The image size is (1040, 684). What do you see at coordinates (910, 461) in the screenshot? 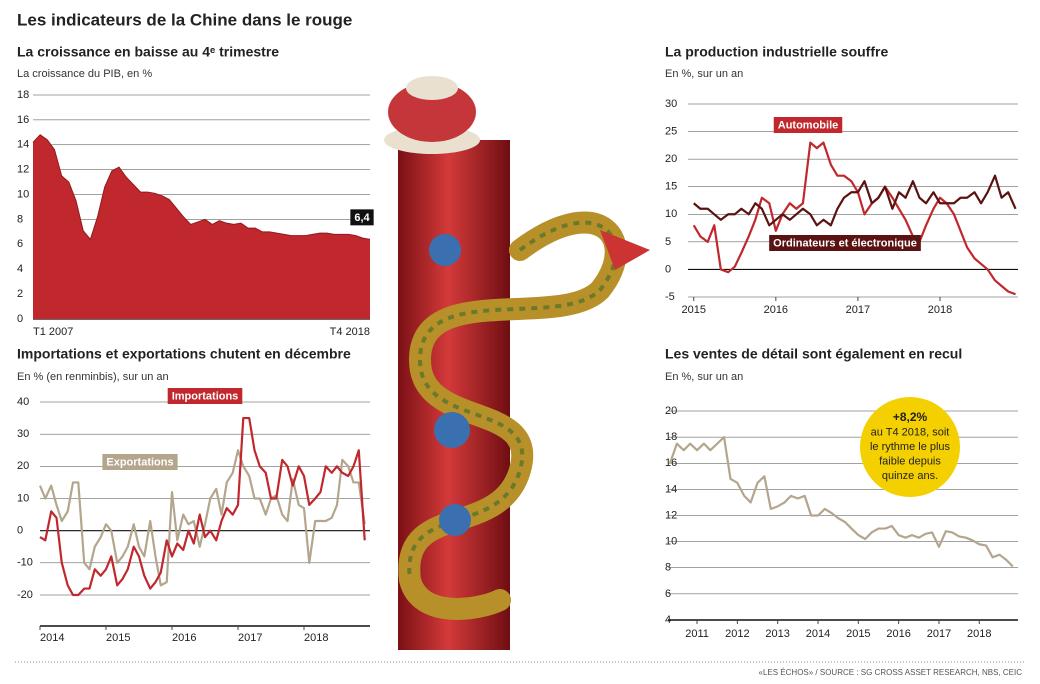
I see `annotation-text: faible depuis` at bounding box center [910, 461].